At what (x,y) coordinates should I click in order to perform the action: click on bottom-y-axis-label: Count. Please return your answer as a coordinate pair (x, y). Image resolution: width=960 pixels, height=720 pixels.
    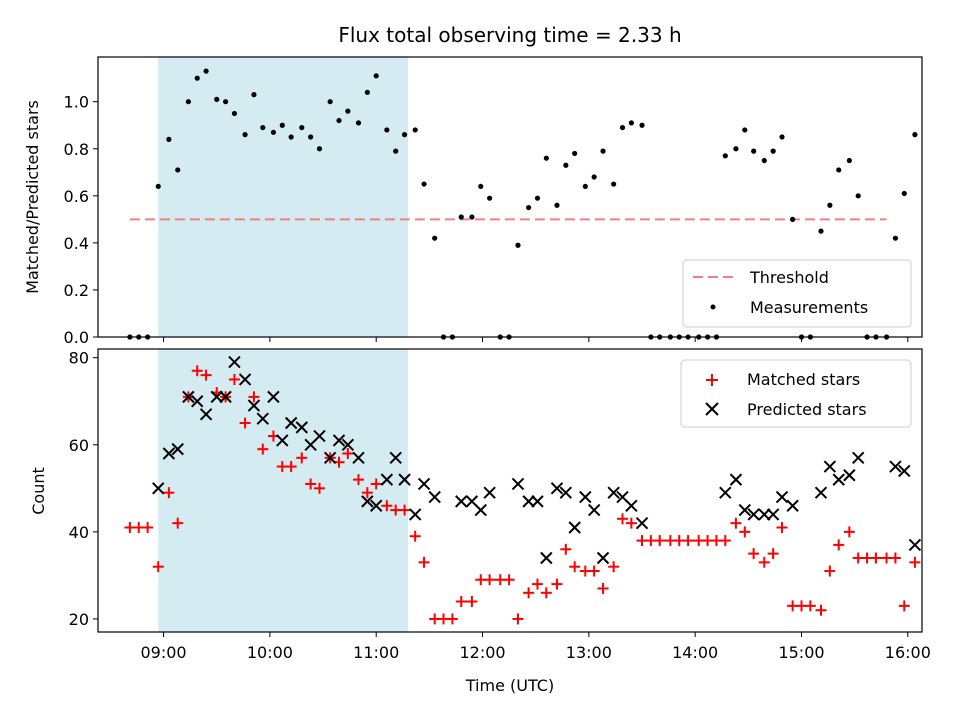
    Looking at the image, I should click on (38, 491).